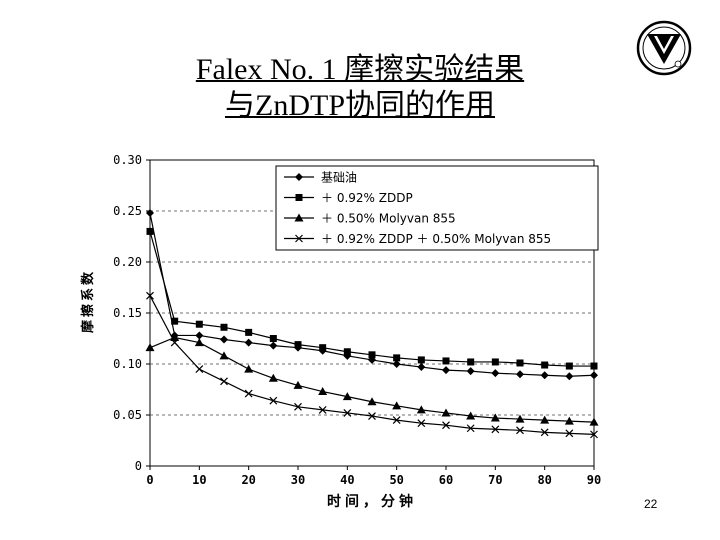 Image resolution: width=720 pixels, height=540 pixels. What do you see at coordinates (651, 504) in the screenshot?
I see `page-number: 22` at bounding box center [651, 504].